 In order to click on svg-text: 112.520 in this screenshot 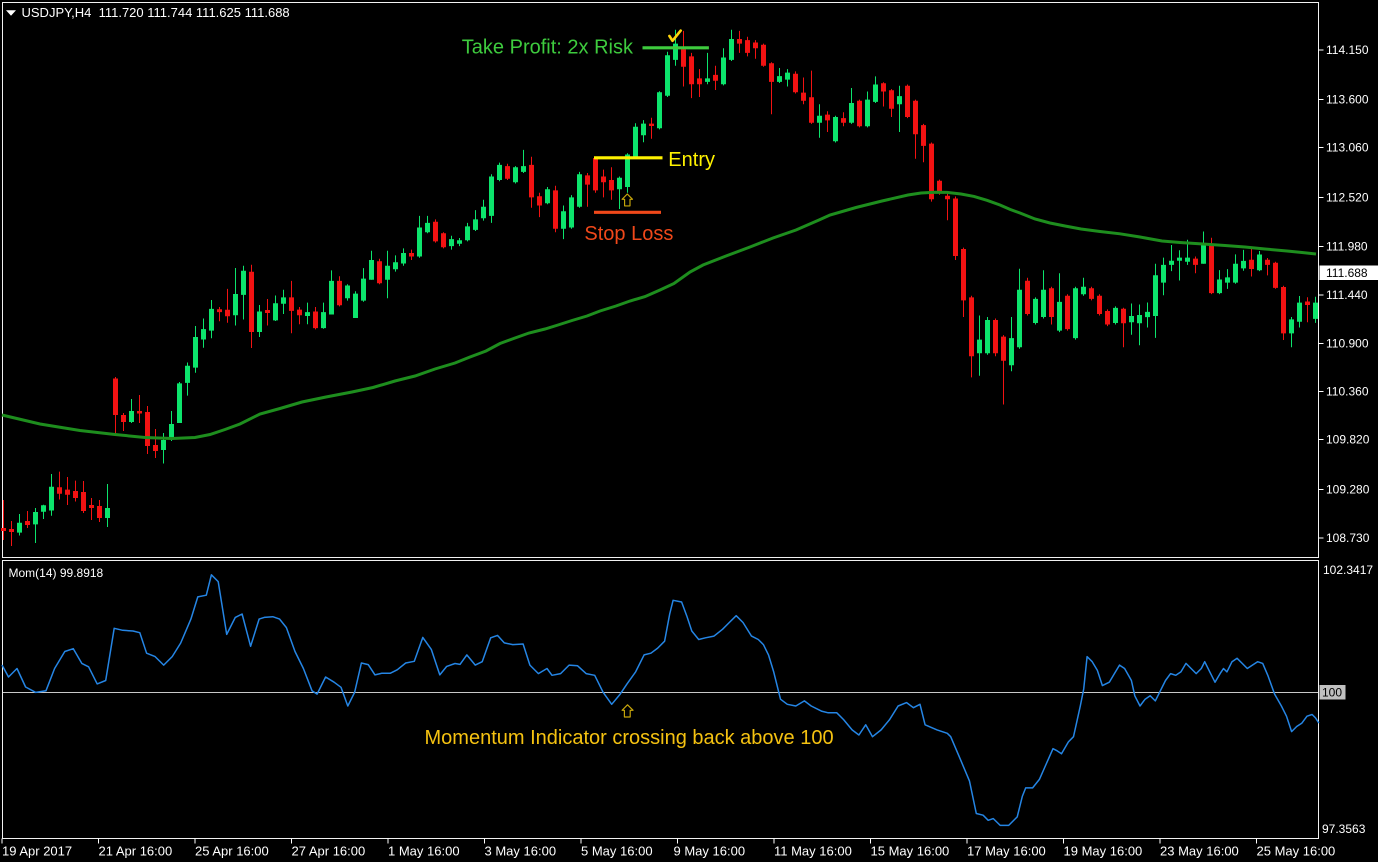, I will do `click(1347, 198)`.